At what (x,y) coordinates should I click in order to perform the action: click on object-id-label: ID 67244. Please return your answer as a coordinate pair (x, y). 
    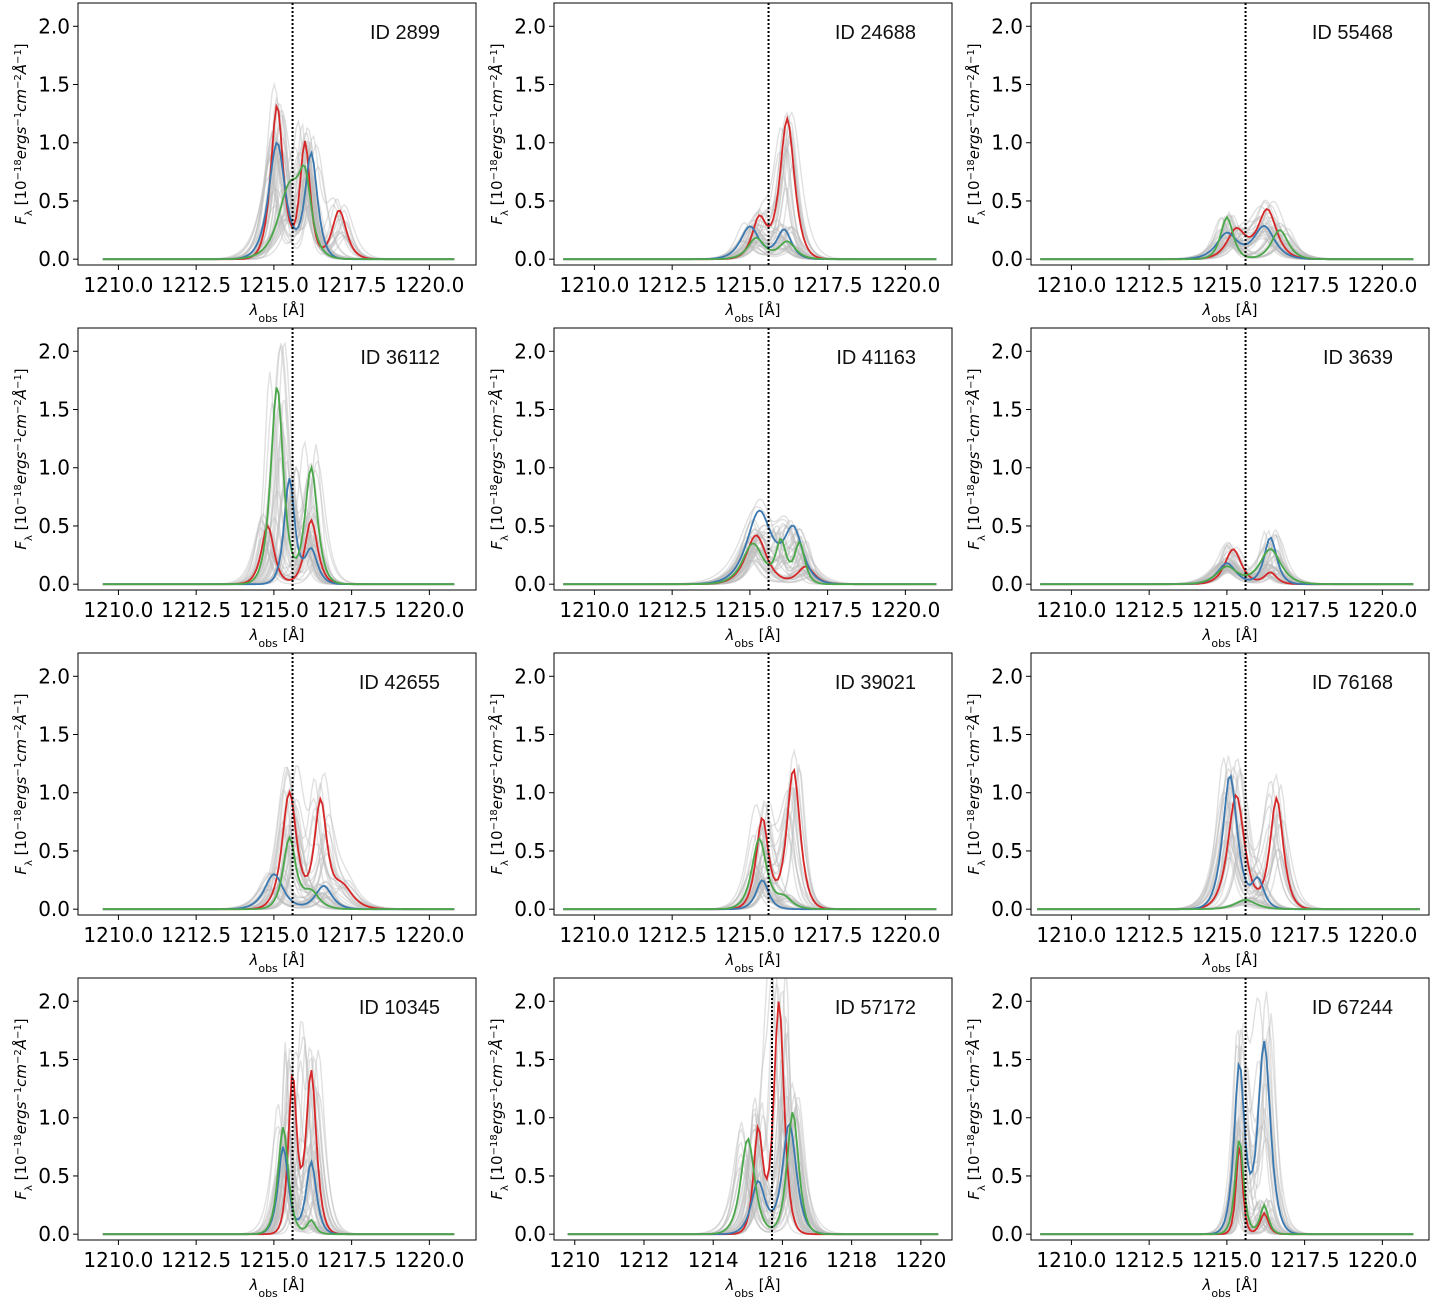
    Looking at the image, I should click on (1352, 1008).